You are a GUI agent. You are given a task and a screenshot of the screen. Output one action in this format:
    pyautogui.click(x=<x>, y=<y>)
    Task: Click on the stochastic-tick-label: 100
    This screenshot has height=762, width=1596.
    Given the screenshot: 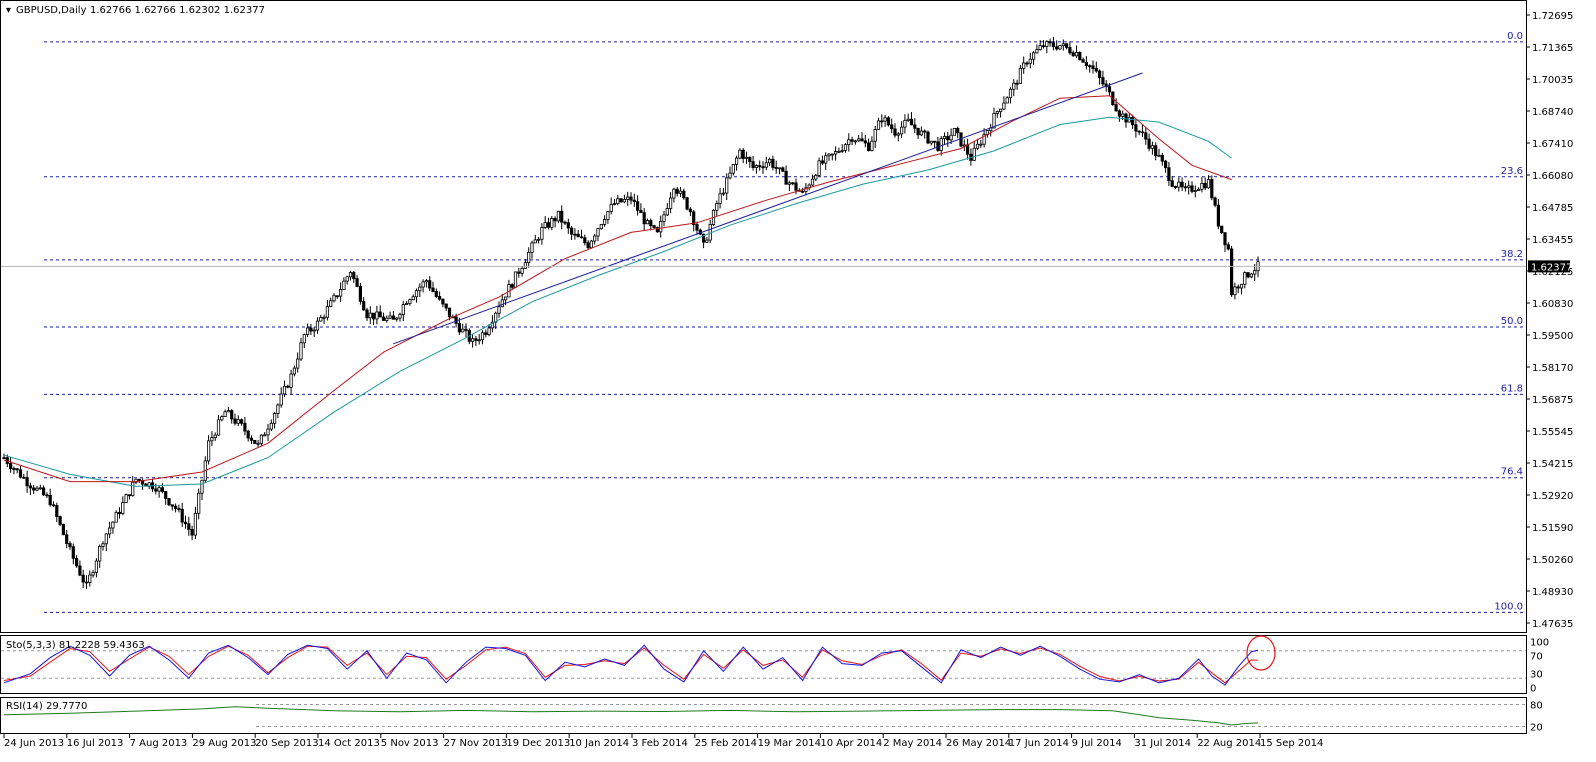 What is the action you would take?
    pyautogui.click(x=1539, y=643)
    